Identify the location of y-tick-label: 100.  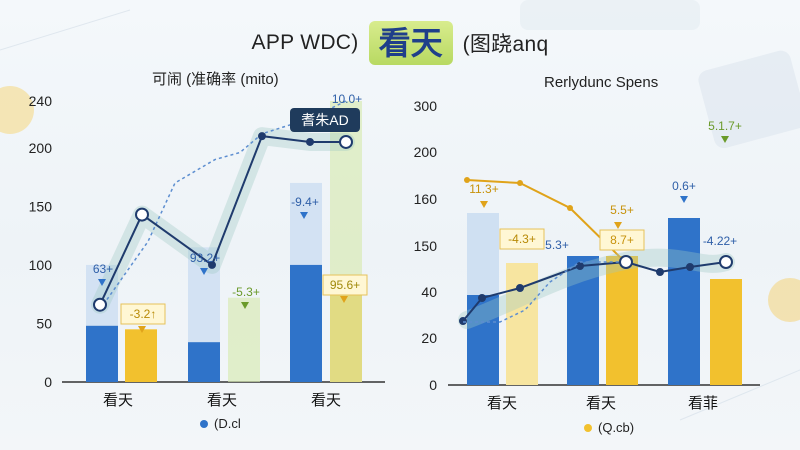
(41, 265).